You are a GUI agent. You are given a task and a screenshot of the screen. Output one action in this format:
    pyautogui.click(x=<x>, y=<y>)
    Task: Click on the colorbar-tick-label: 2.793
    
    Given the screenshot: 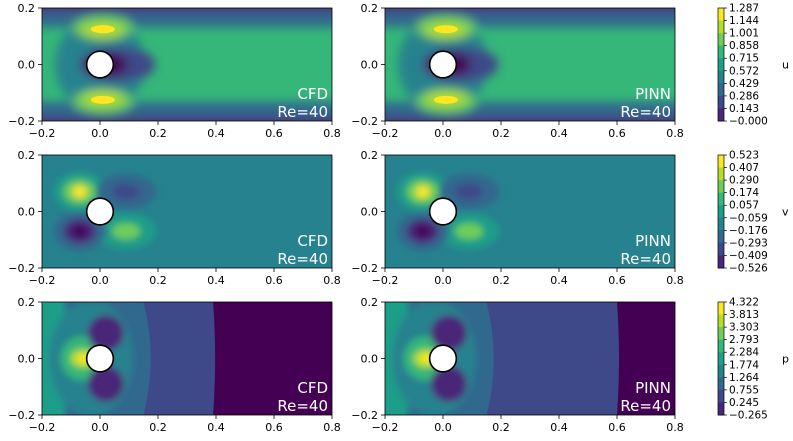 What is the action you would take?
    pyautogui.click(x=744, y=340)
    